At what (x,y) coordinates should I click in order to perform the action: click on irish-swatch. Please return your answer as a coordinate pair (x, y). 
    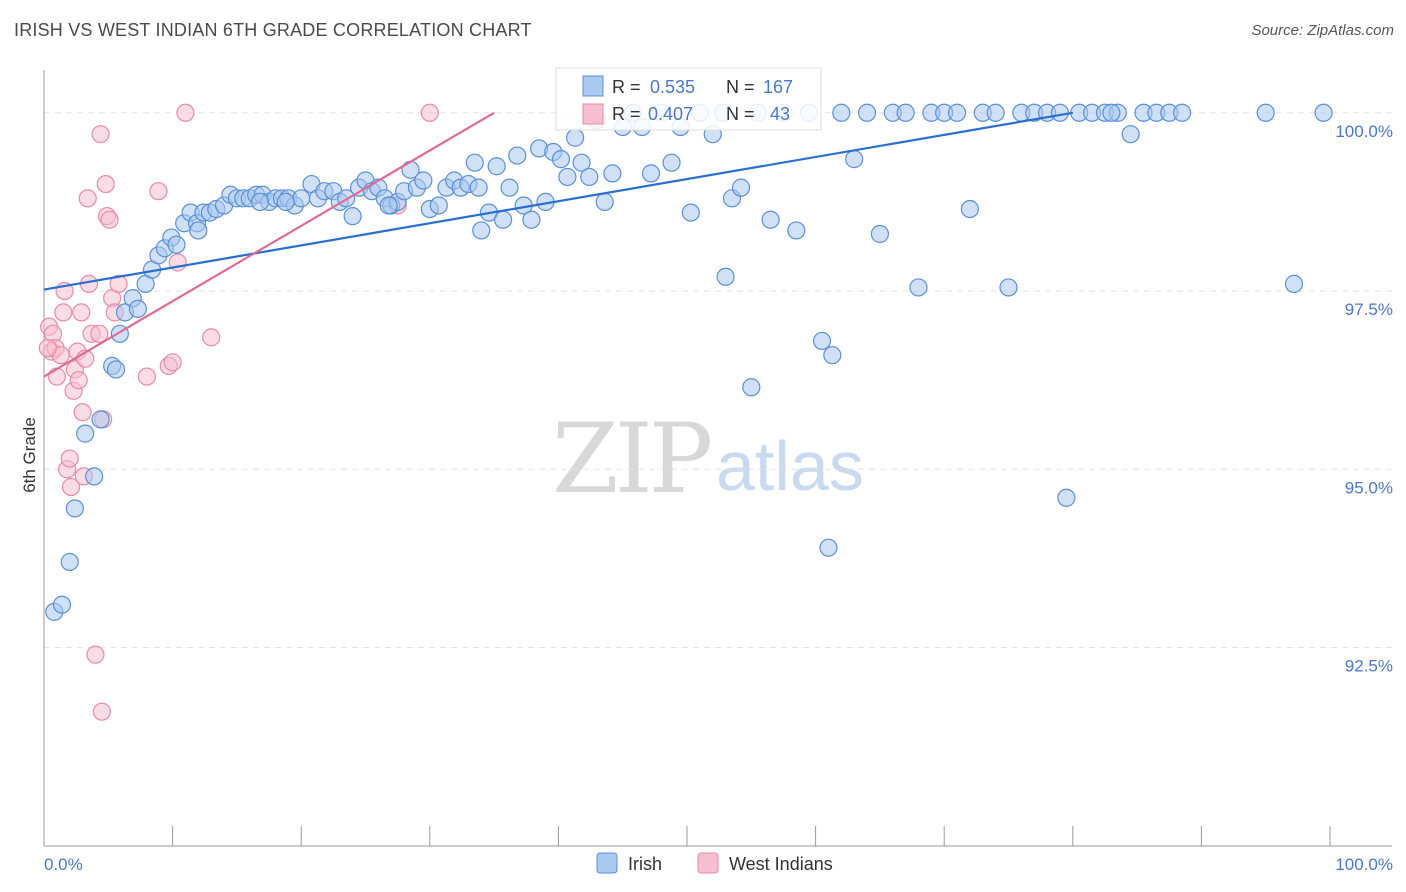
    Looking at the image, I should click on (593, 86).